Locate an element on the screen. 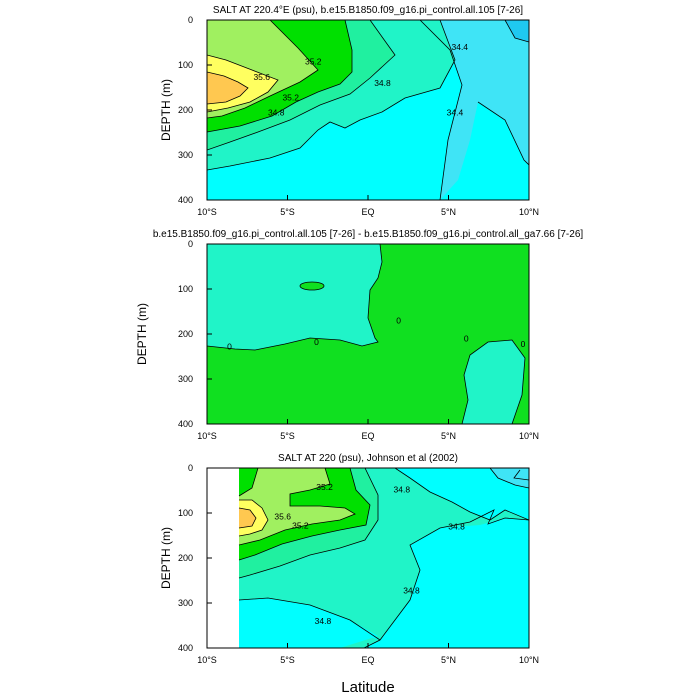  p1-contour-35.8 is located at coordinates (228, 88).